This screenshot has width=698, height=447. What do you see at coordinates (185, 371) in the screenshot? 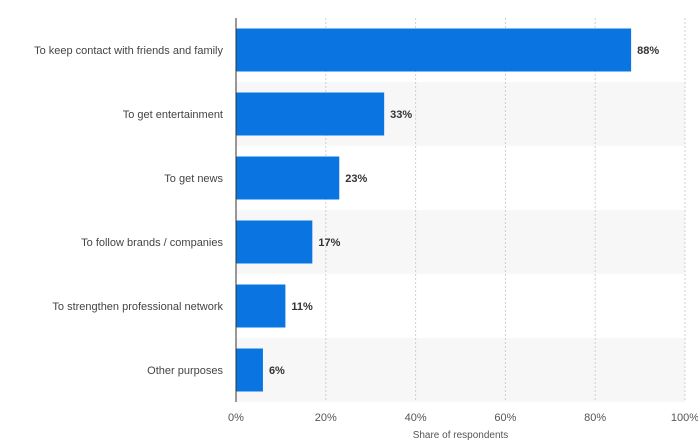
I see `category-label: Other purposes` at bounding box center [185, 371].